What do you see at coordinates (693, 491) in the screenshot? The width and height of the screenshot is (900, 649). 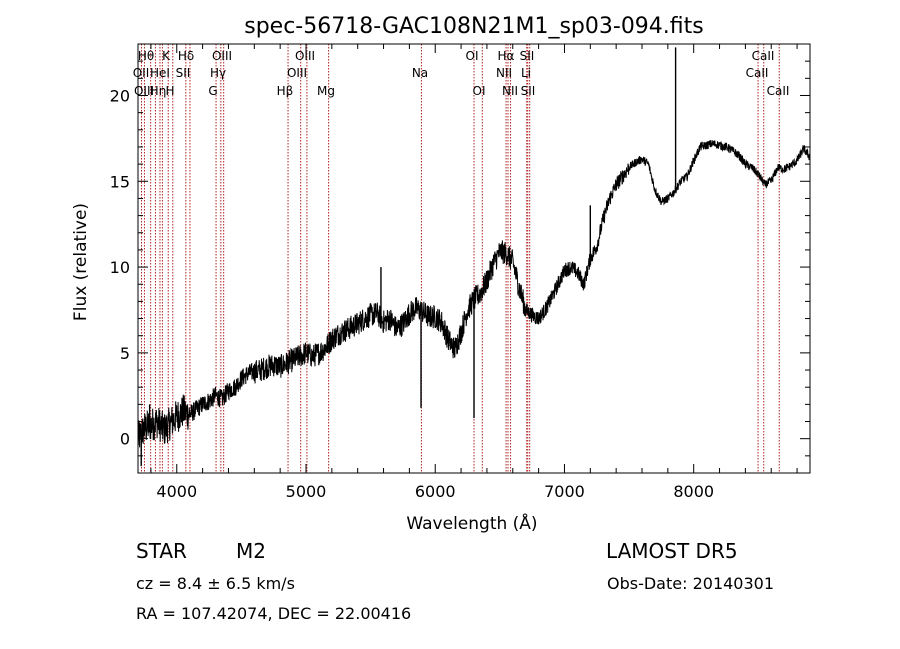 I see `x-tick-label: 8000` at bounding box center [693, 491].